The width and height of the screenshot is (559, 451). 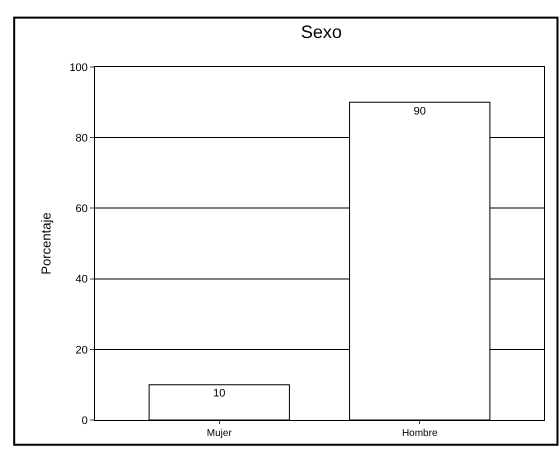 What do you see at coordinates (321, 32) in the screenshot?
I see `chart-title: Sexo` at bounding box center [321, 32].